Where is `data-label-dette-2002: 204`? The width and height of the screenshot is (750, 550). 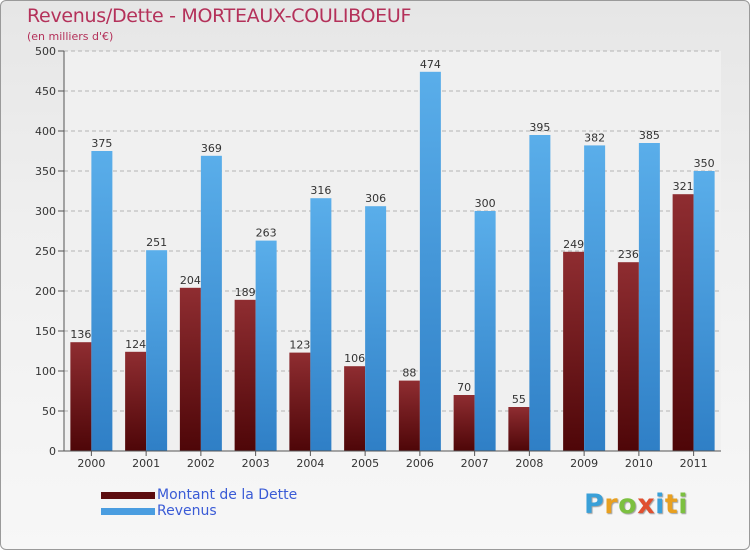
data-label-dette-2002: 204 is located at coordinates (190, 280).